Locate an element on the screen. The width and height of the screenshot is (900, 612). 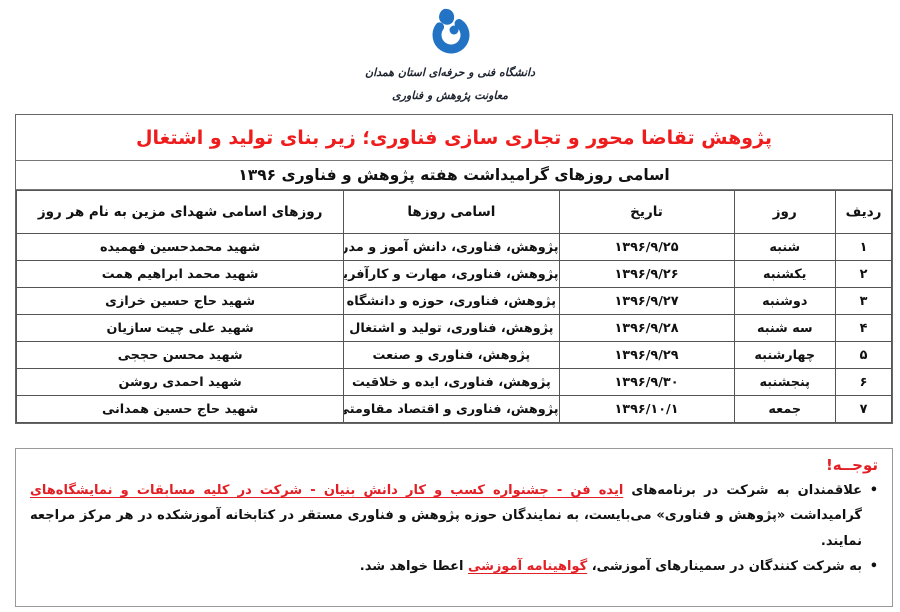
cell-row-no: ۶ is located at coordinates (863, 382).